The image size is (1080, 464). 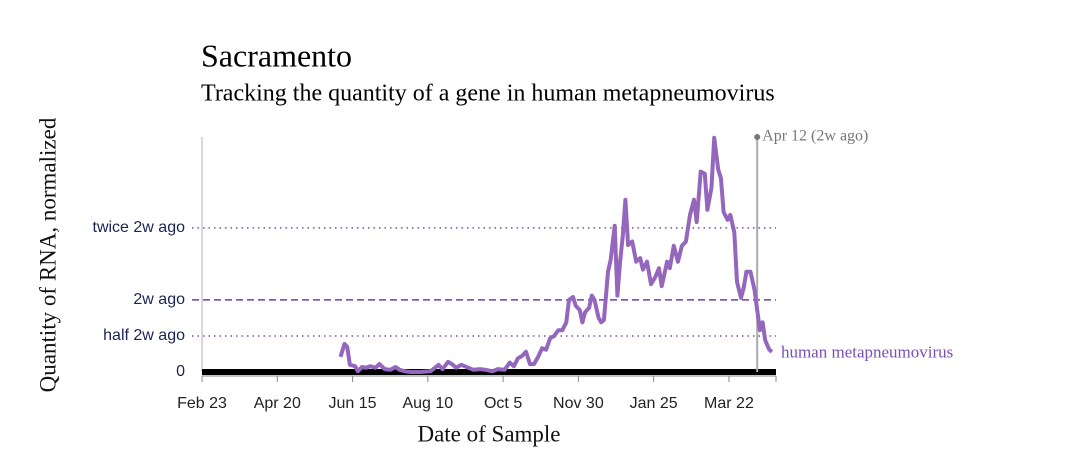 What do you see at coordinates (144, 335) in the screenshot?
I see `y-tick-label: half 2w ago` at bounding box center [144, 335].